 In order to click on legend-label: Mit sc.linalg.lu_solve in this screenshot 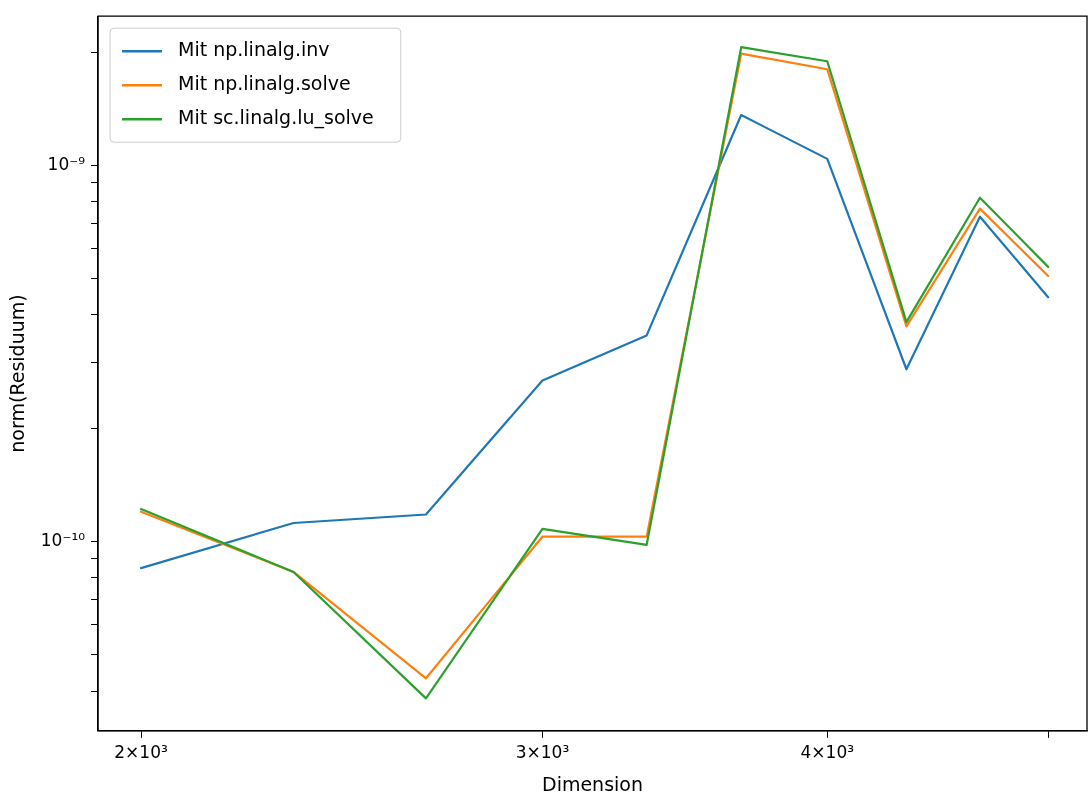, I will do `click(276, 118)`.